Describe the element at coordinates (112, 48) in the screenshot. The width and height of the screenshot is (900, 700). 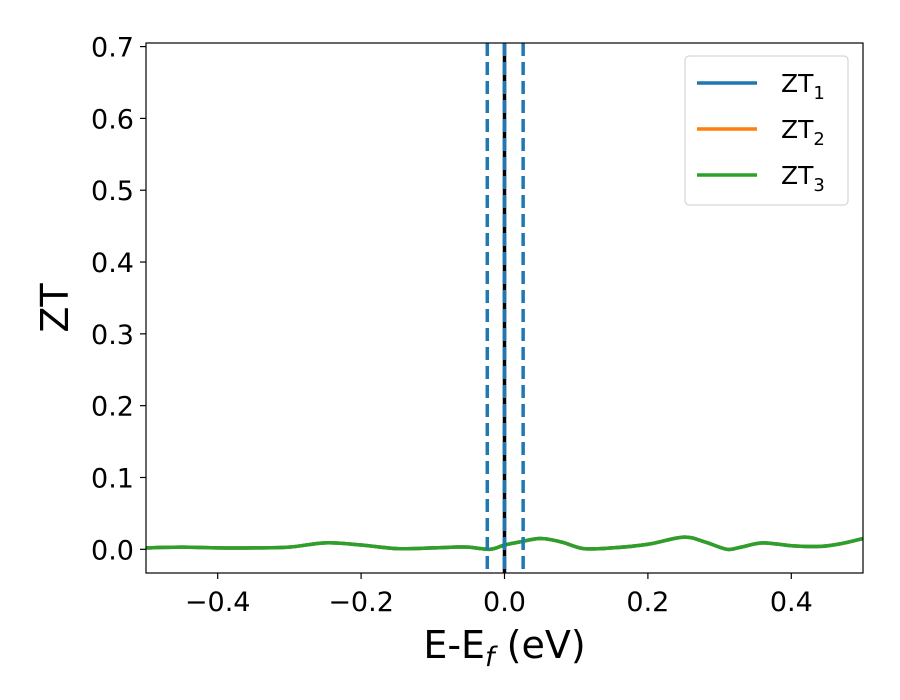
I see `y-tick-label: 0.7` at that location.